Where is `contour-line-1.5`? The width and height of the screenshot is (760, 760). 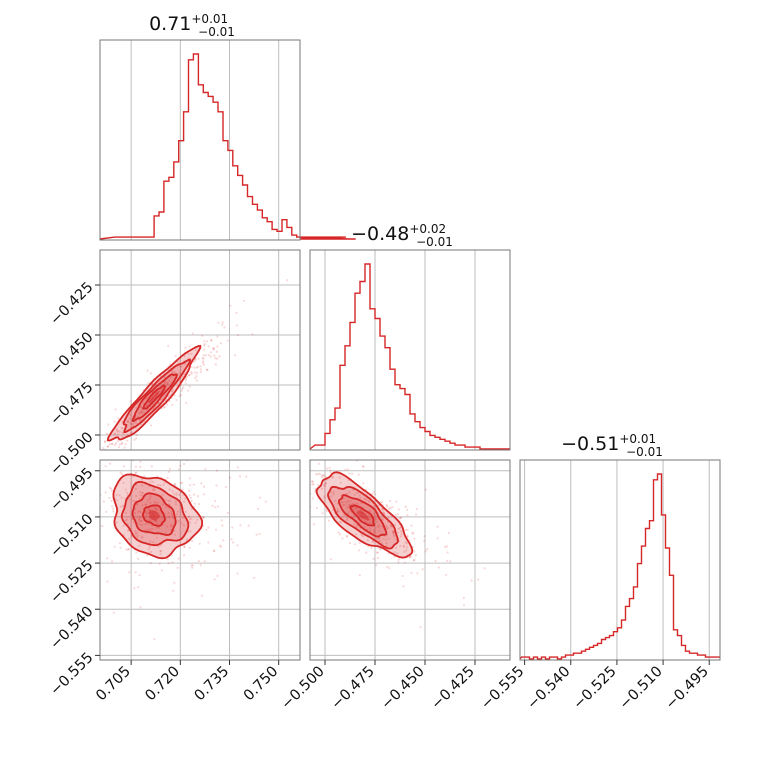
contour-line-1.5 is located at coordinates (363, 517).